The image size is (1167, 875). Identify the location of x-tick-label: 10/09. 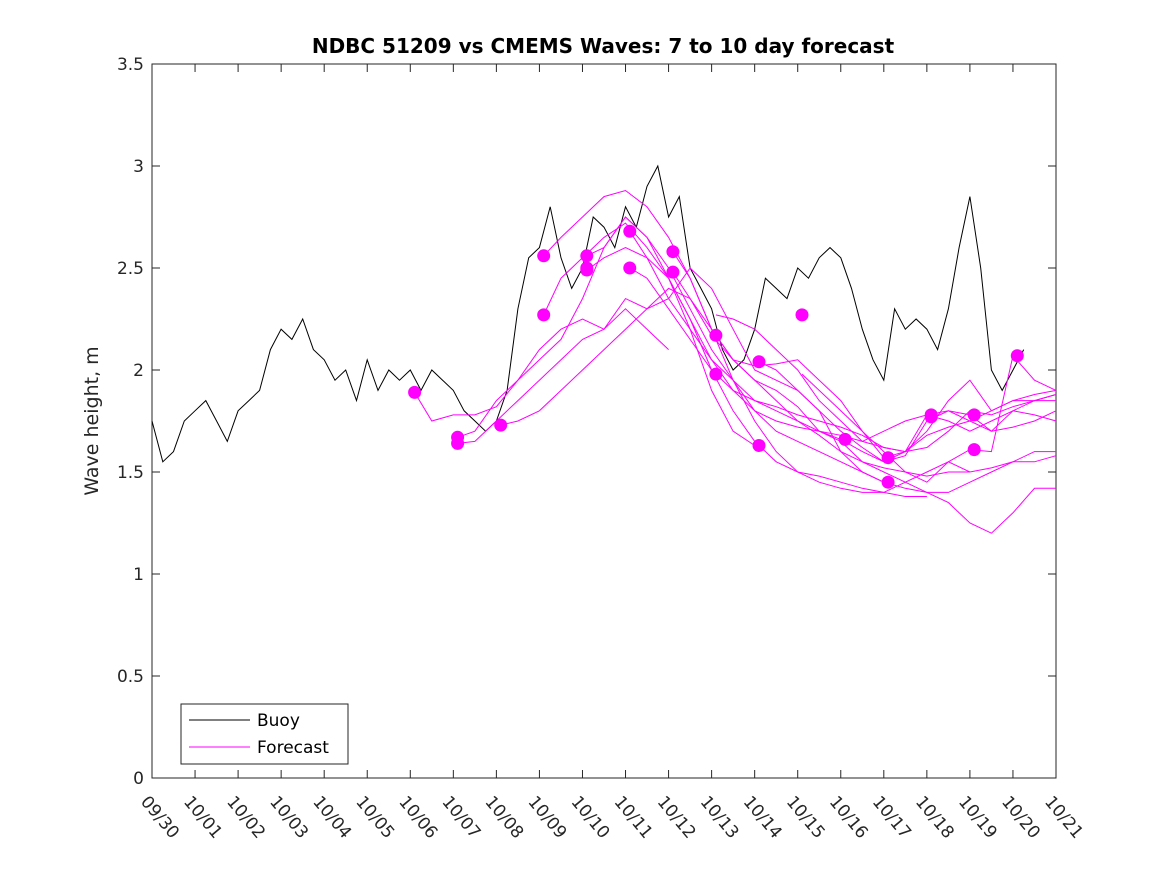
(547, 817).